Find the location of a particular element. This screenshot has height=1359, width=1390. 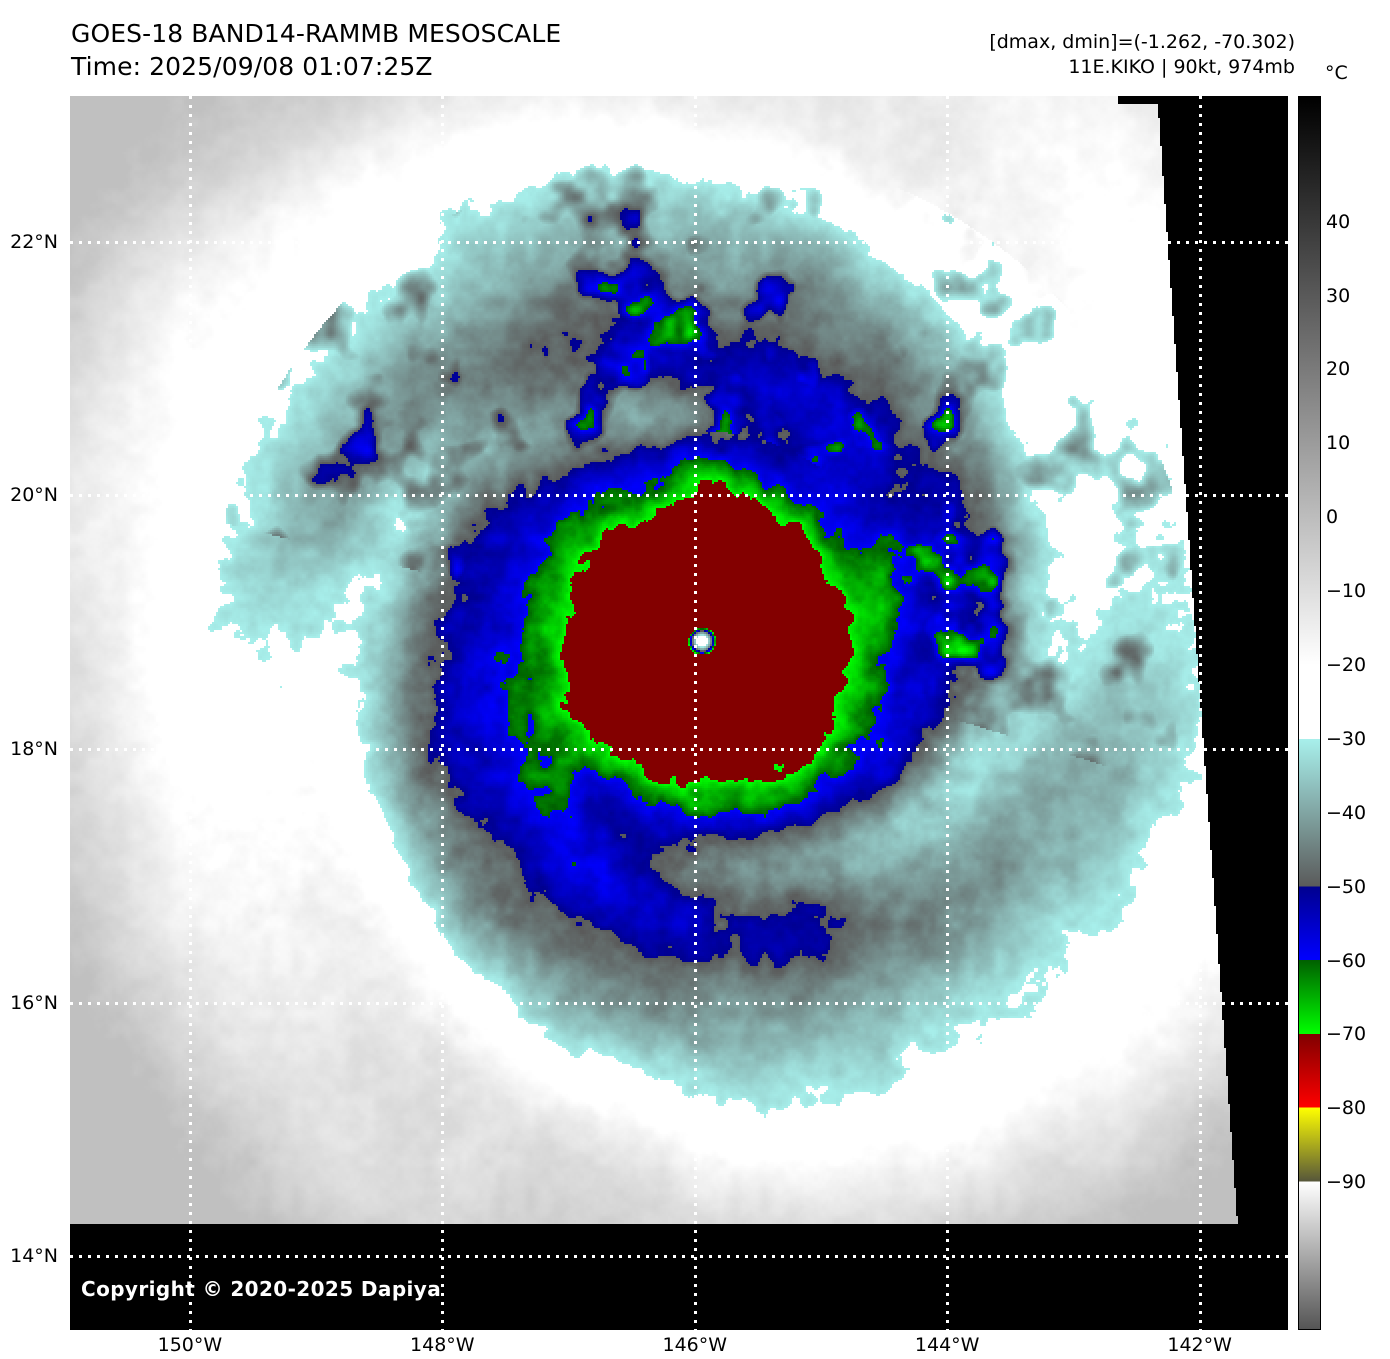

dminmax-label: [dmax, dmin]=(-1.262, -70.302) is located at coordinates (1142, 42).